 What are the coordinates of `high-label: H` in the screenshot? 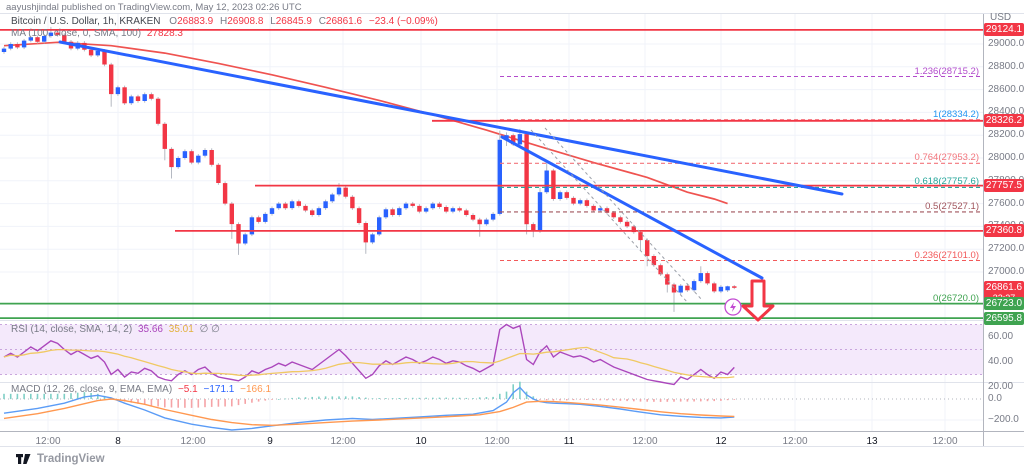 It's located at (224, 21).